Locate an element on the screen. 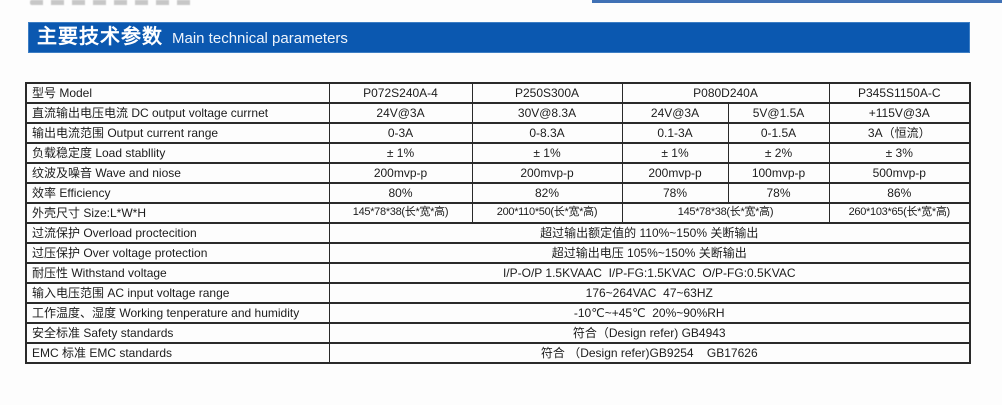 The width and height of the screenshot is (1002, 405). table-row-efficiency: 效率 Efficiency 80% 82% 78% 78% 86% is located at coordinates (498, 193).